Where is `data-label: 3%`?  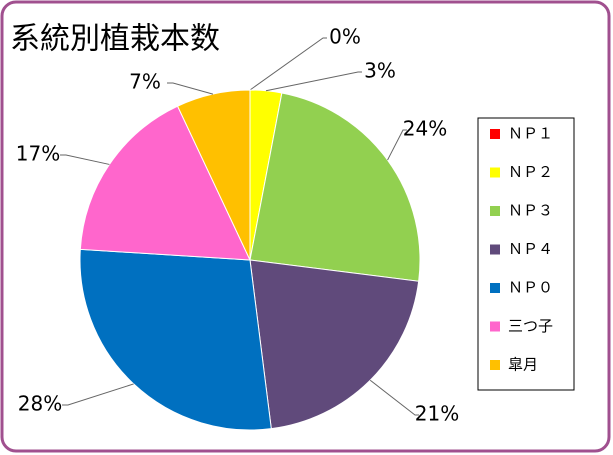
data-label: 3% is located at coordinates (380, 71).